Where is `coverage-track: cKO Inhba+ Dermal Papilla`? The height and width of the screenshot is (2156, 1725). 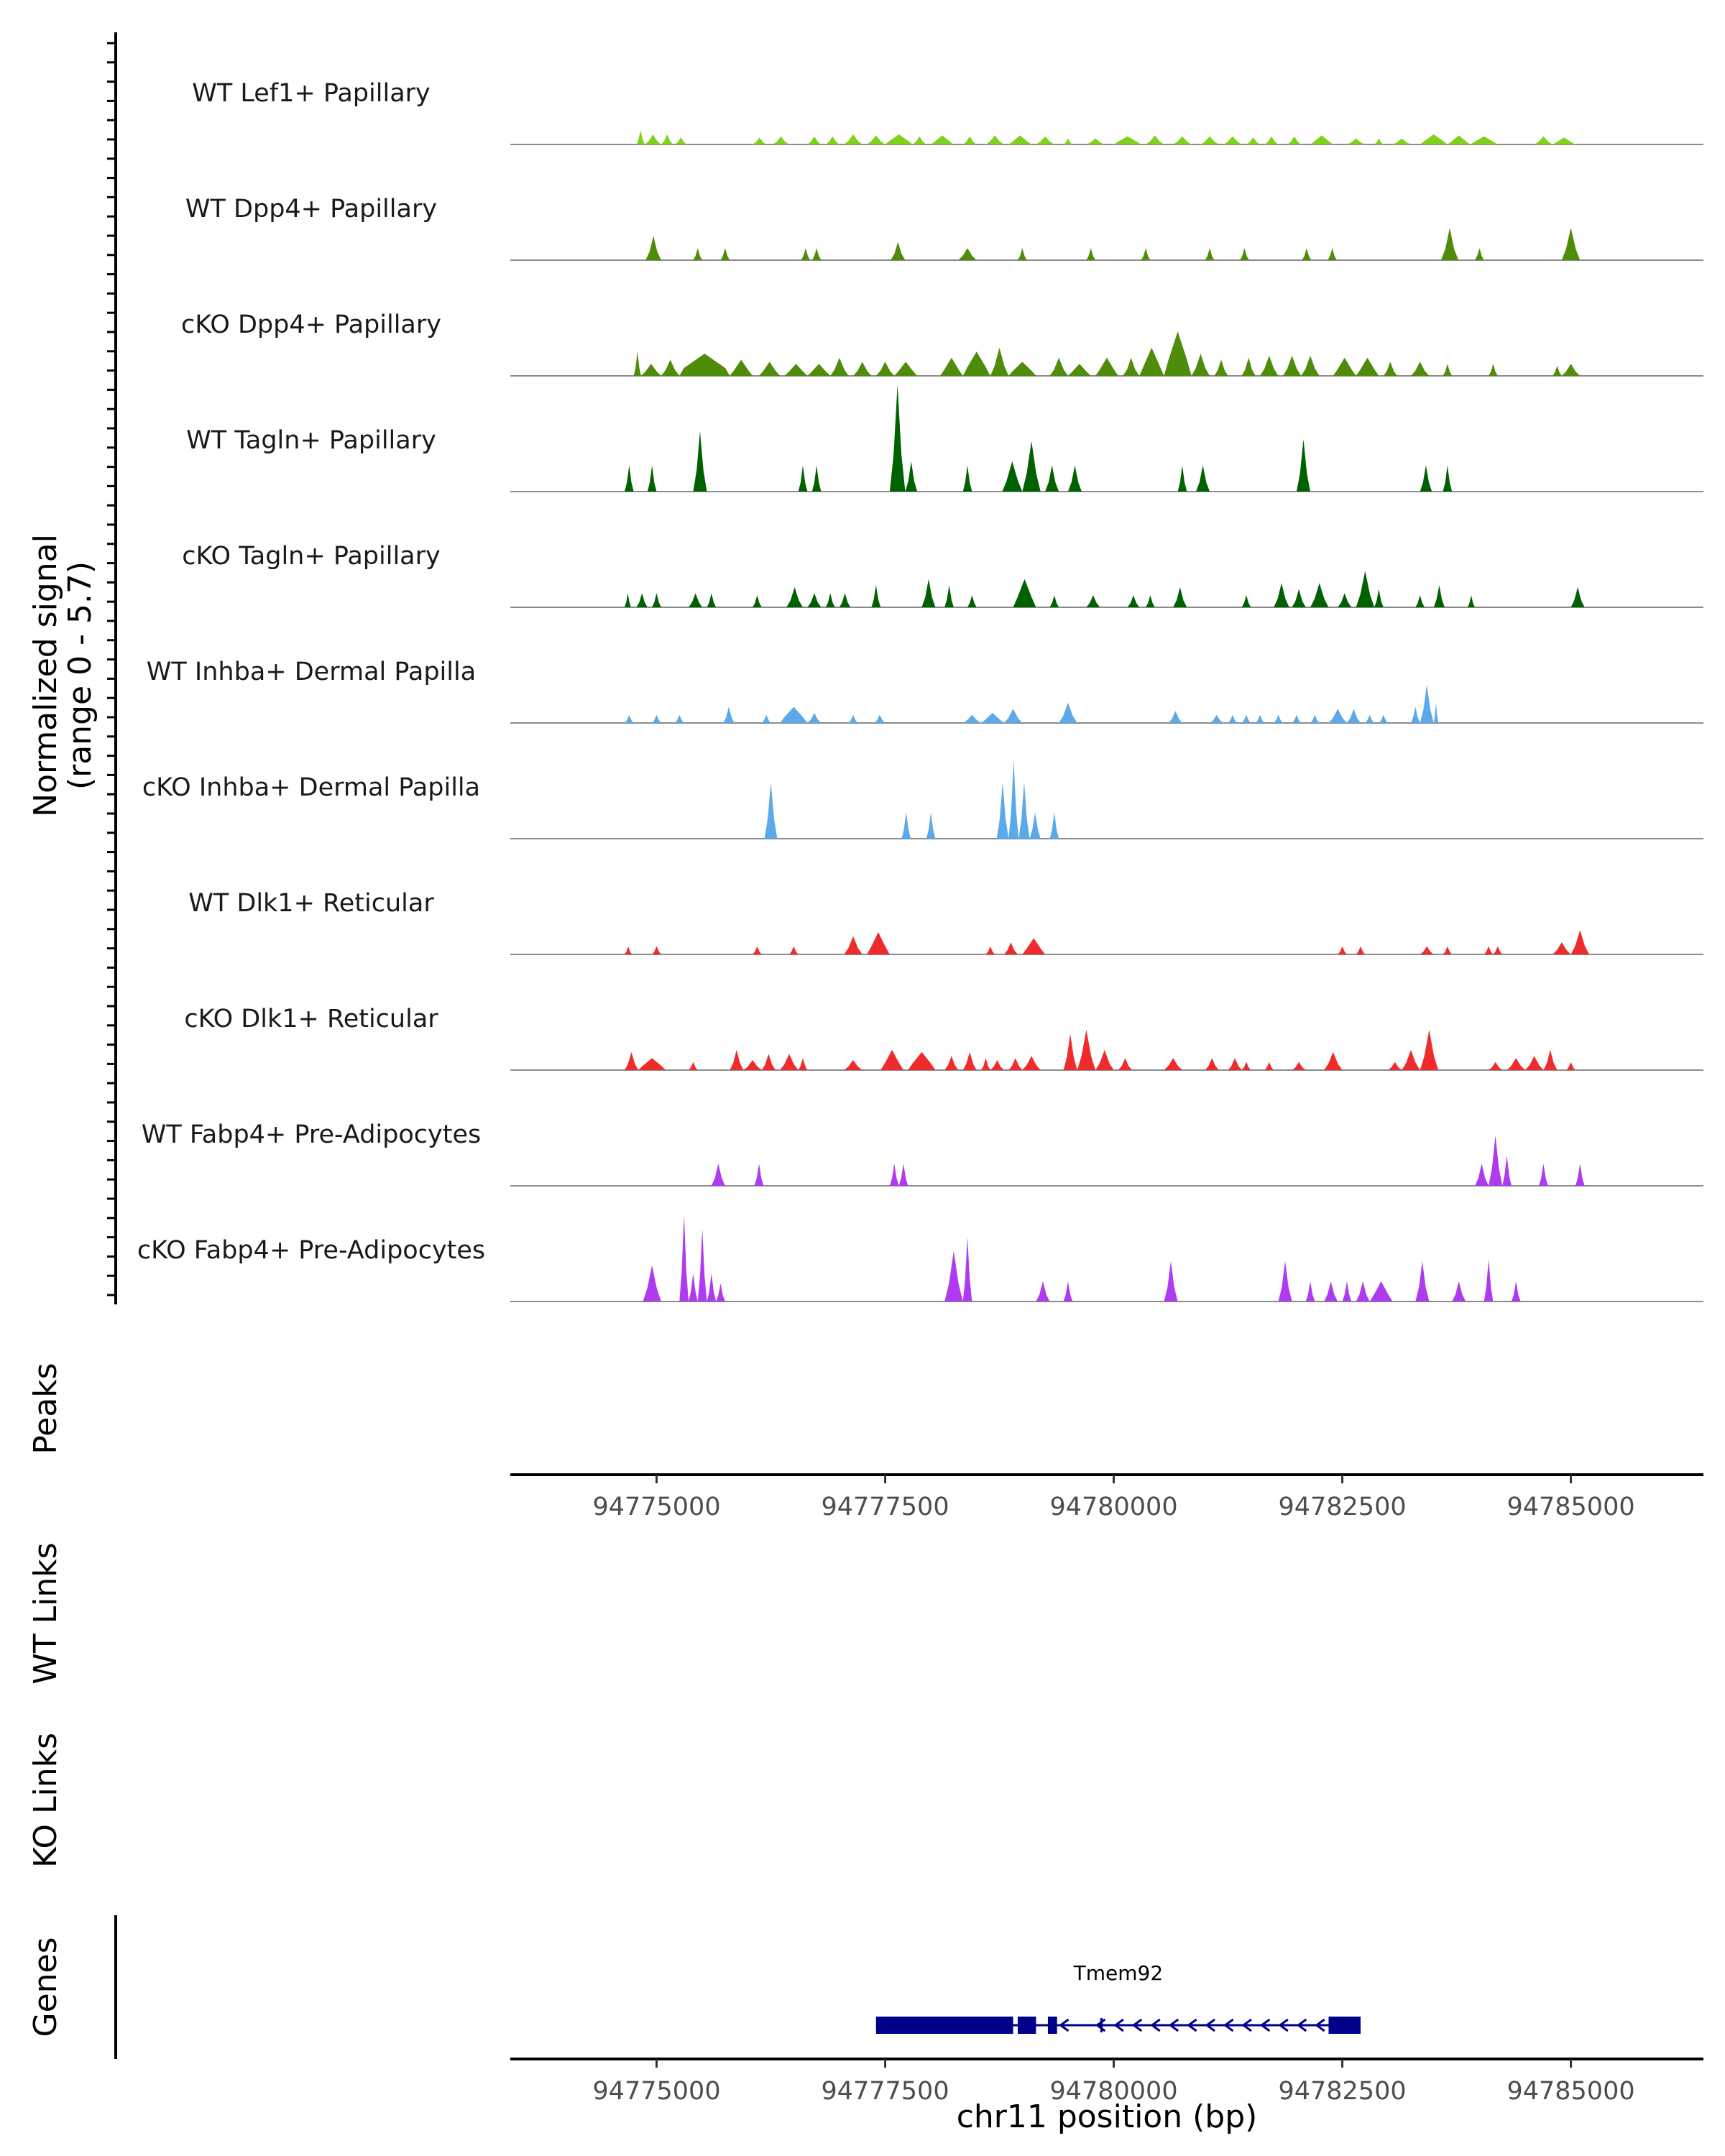 coverage-track: cKO Inhba+ Dermal Papilla is located at coordinates (922, 799).